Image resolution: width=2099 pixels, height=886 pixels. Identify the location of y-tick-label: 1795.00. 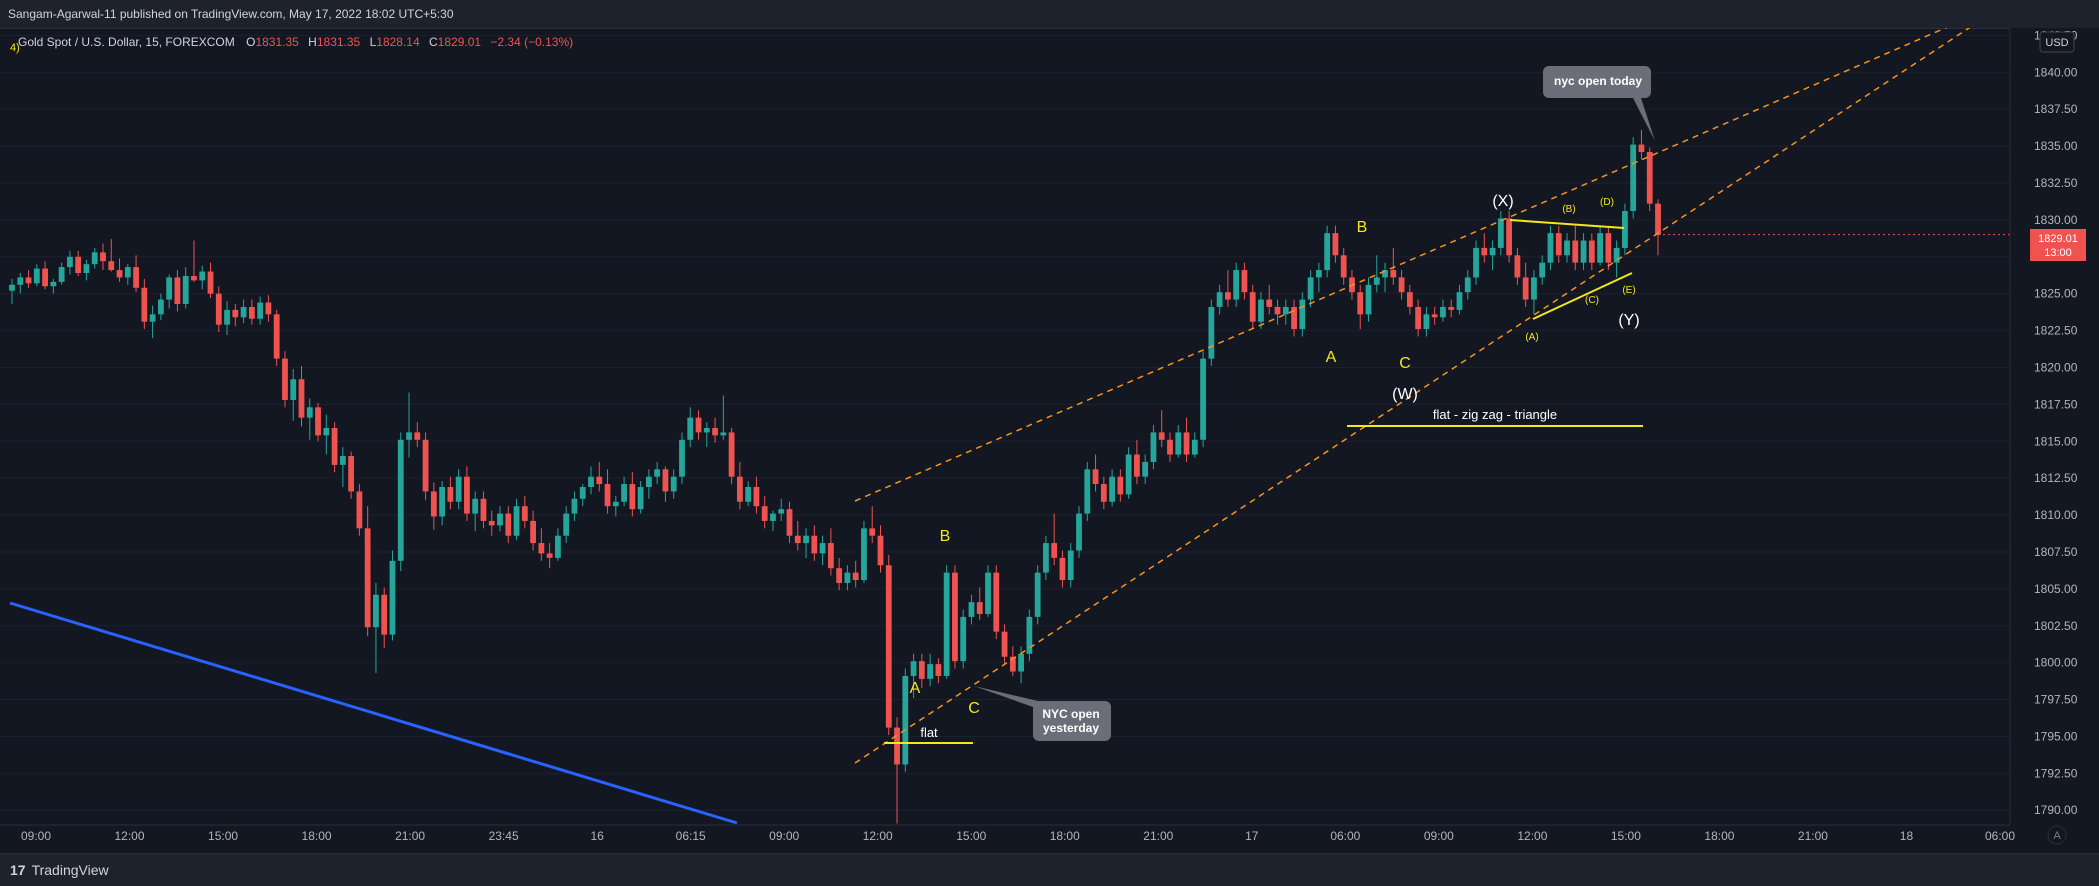
(2056, 736).